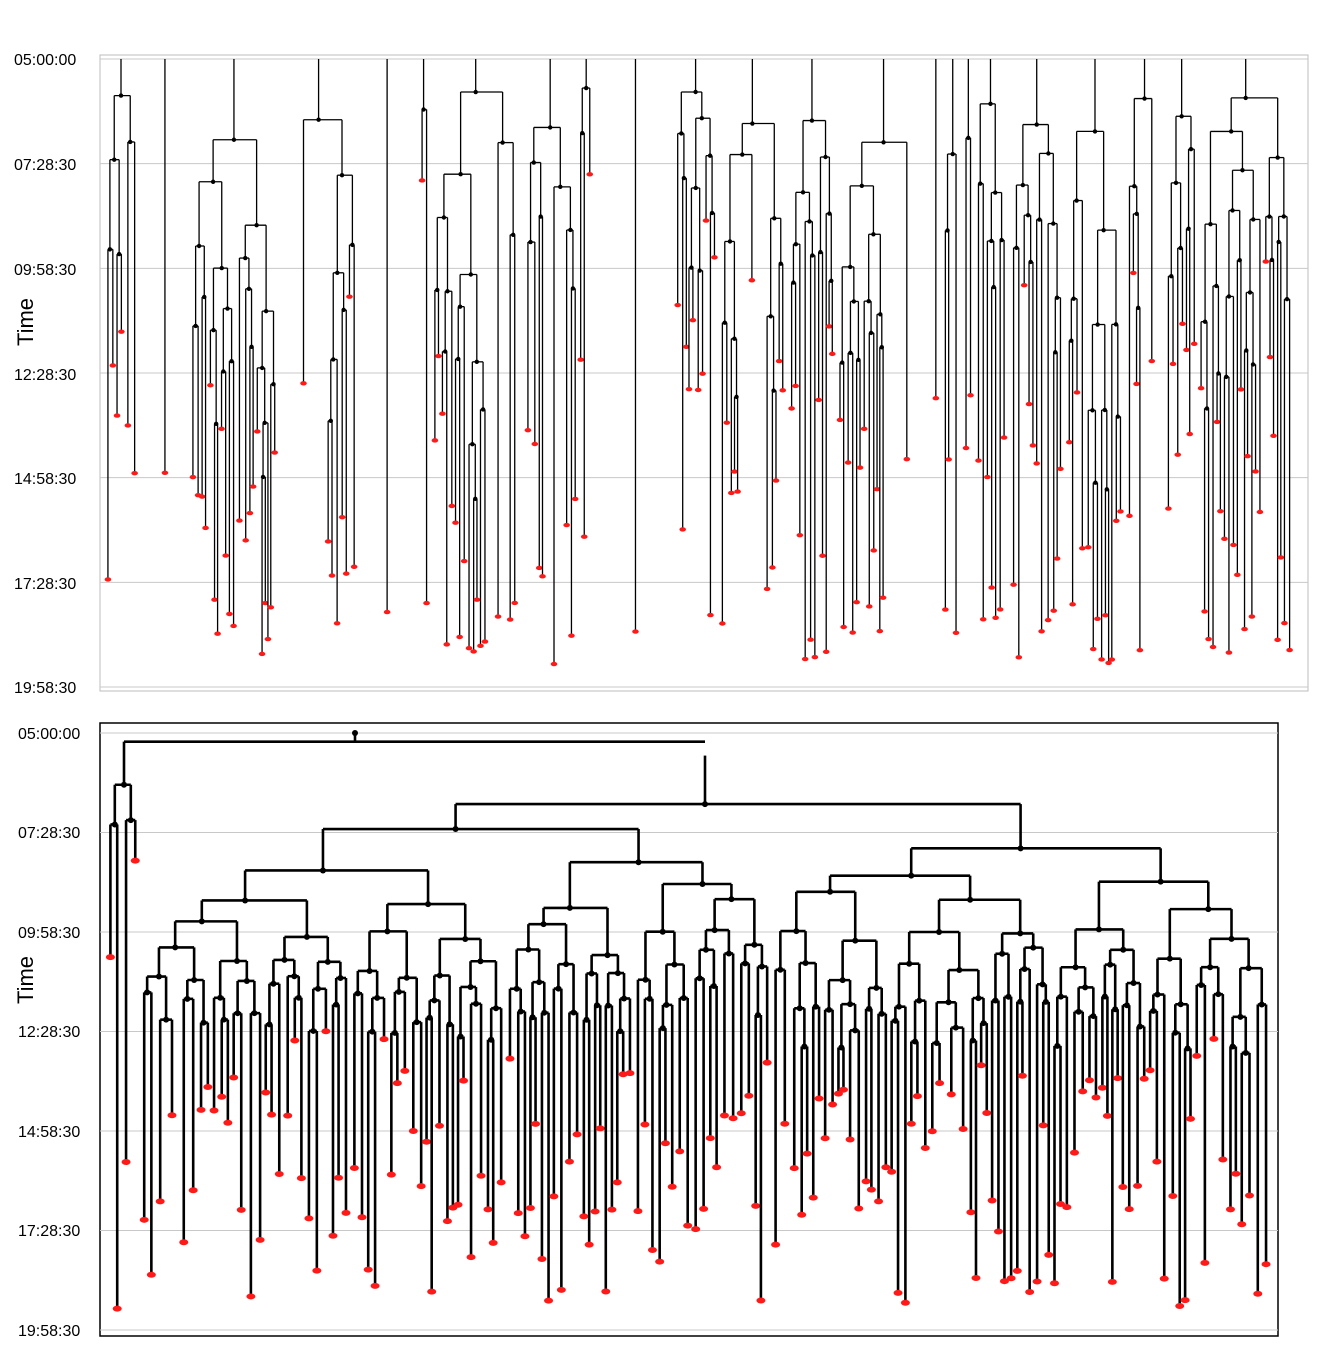 The height and width of the screenshot is (1350, 1326). Describe the element at coordinates (45, 375) in the screenshot. I see `top-y-tick-label: 12:28:30` at that location.